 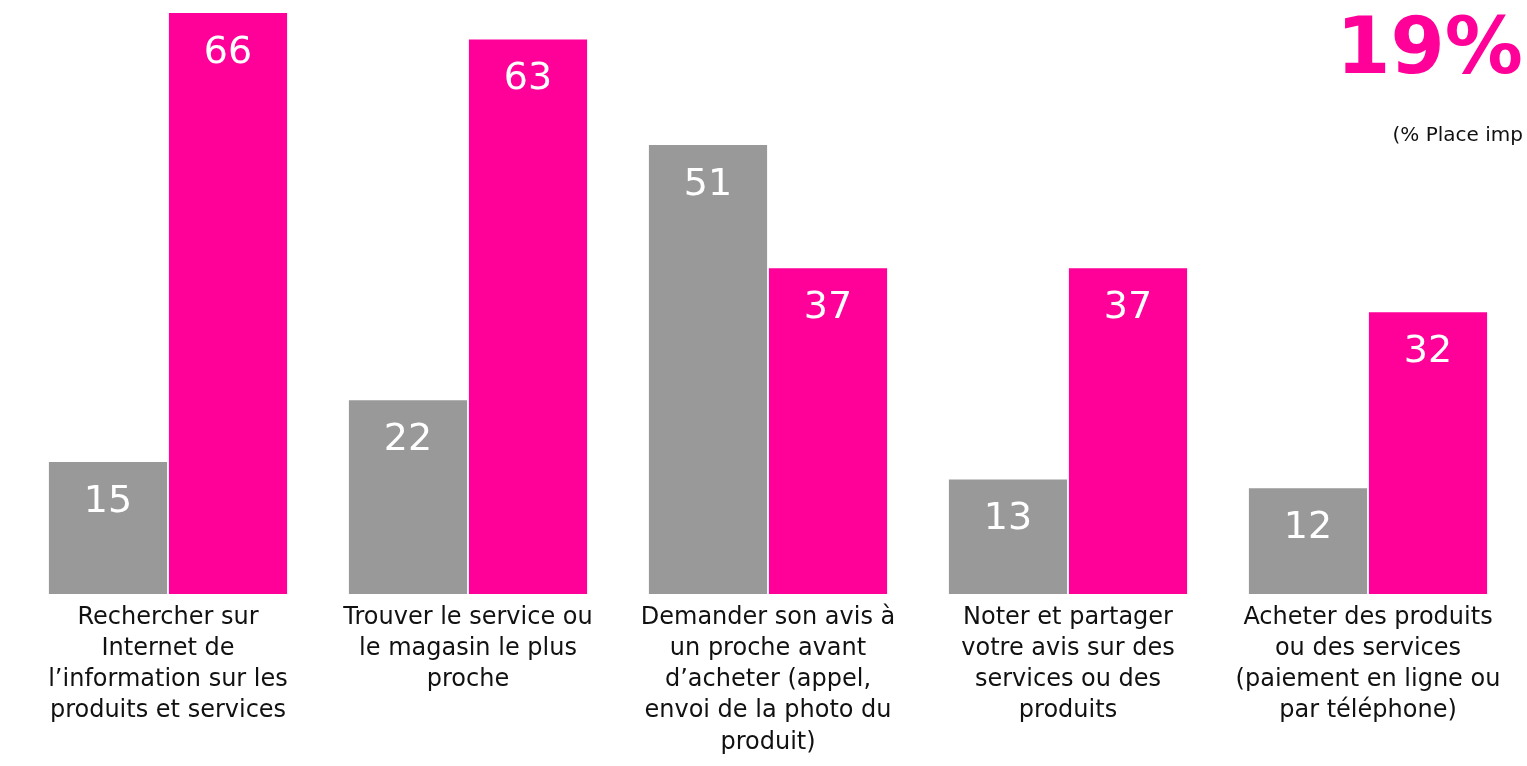 I want to click on data-label: 22, so click(x=408, y=437).